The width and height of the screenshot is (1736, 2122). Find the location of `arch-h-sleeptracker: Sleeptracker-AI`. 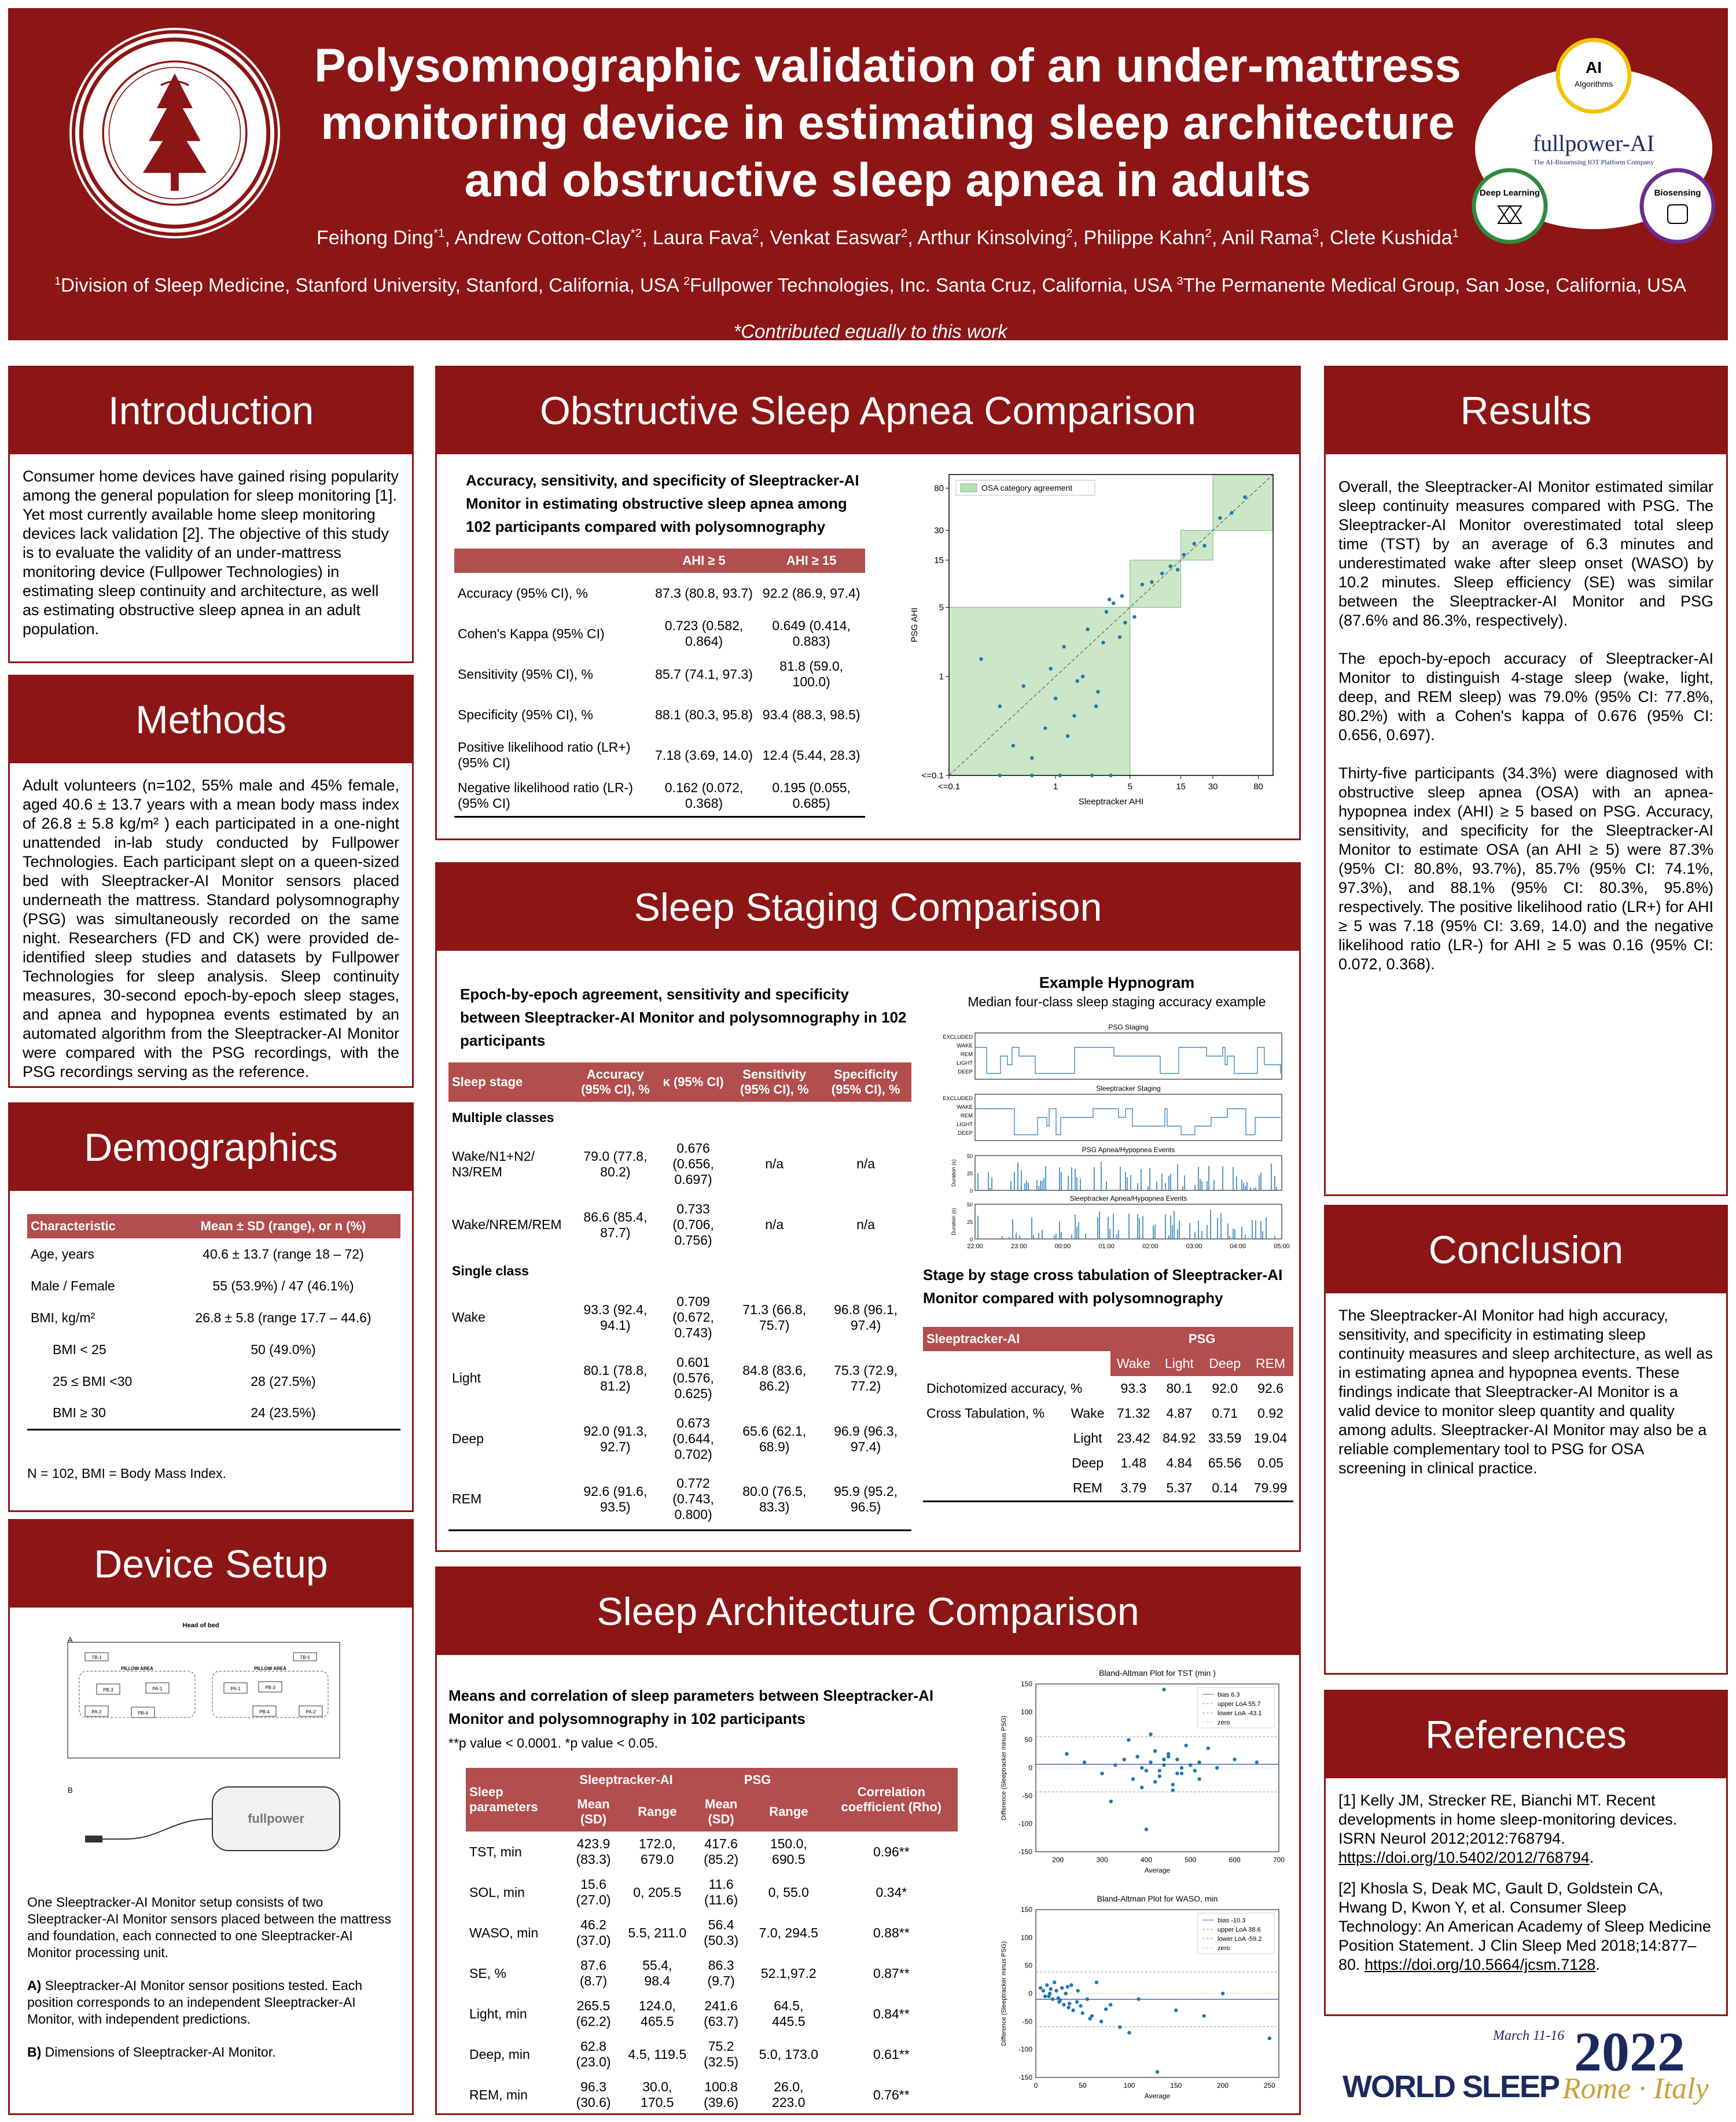

arch-h-sleeptracker: Sleeptracker-AI is located at coordinates (626, 1780).